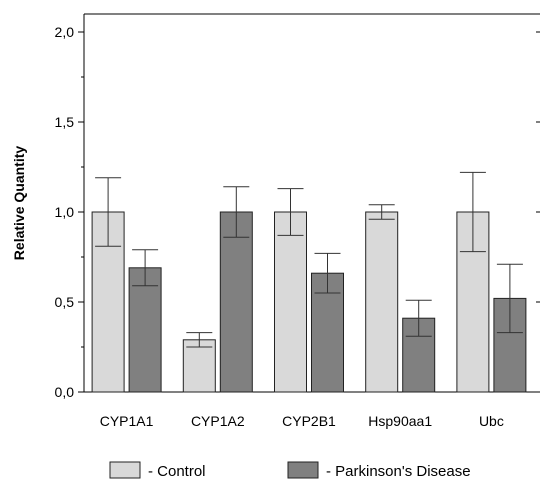 Image resolution: width=547 pixels, height=483 pixels. I want to click on x-tick-label-cyp1a2: CYP1A2, so click(218, 421).